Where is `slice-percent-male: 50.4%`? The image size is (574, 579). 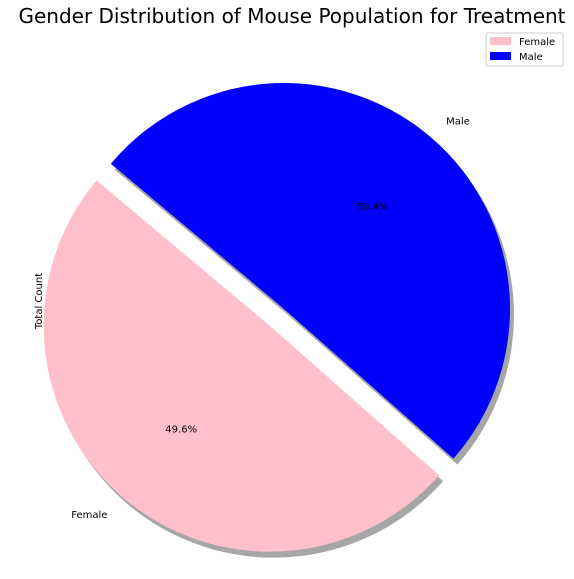
slice-percent-male: 50.4% is located at coordinates (373, 207).